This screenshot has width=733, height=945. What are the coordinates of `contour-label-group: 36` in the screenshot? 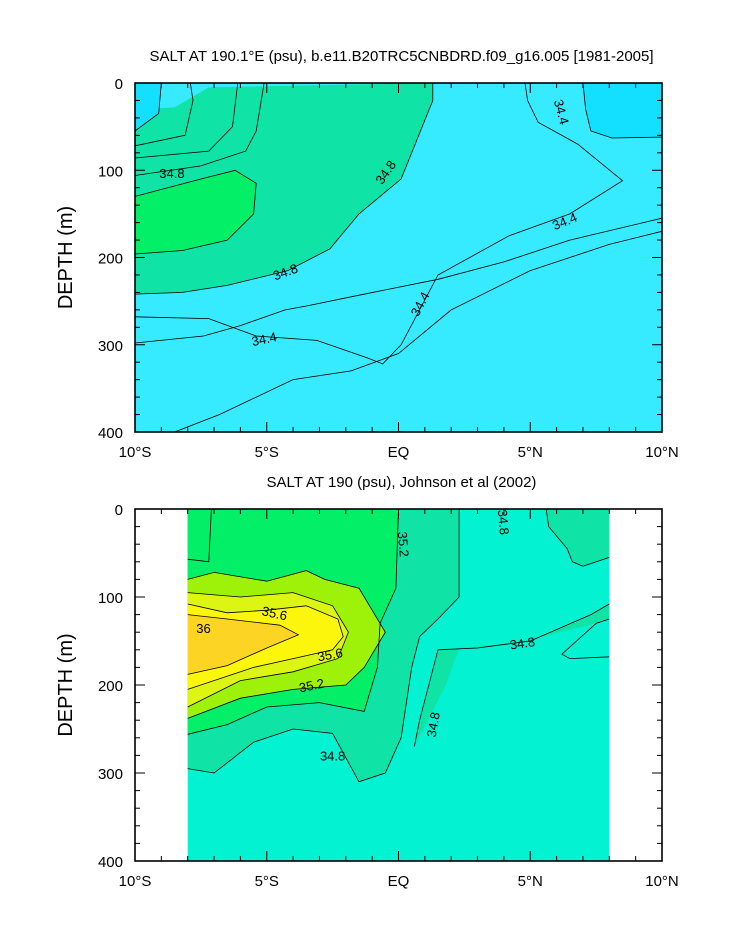 It's located at (203, 628).